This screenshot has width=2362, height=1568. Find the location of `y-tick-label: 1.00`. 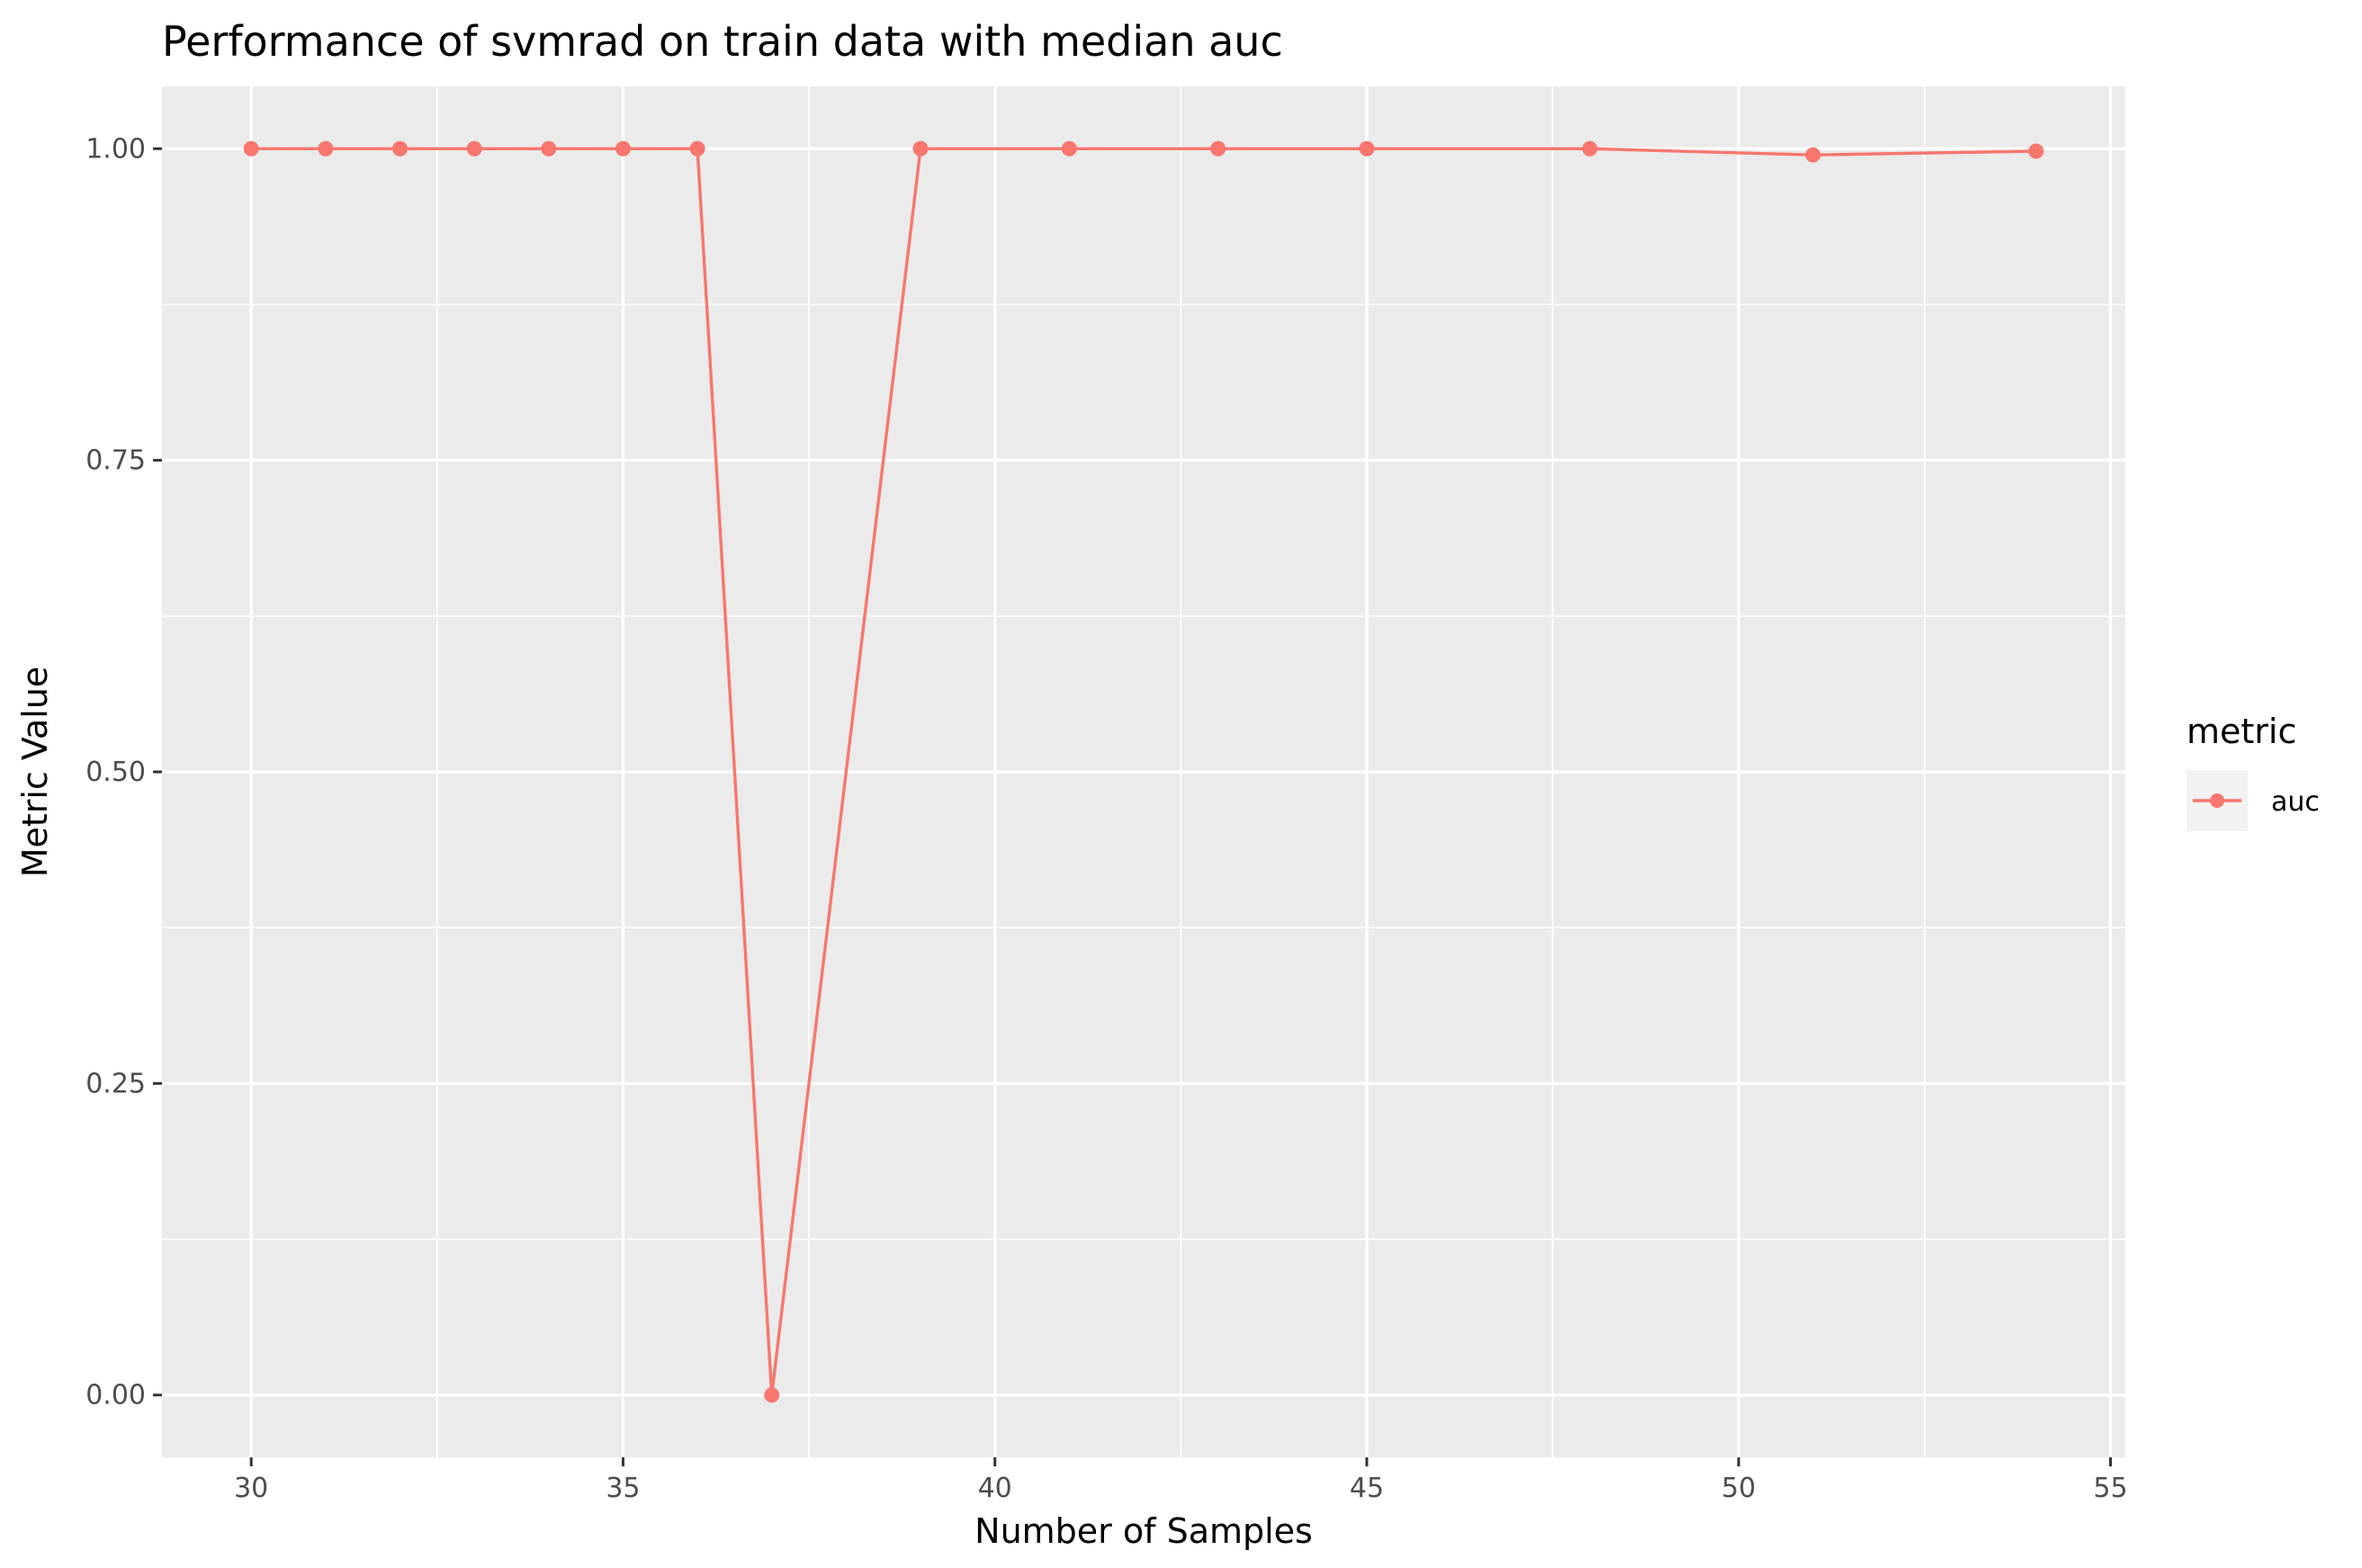

y-tick-label: 1.00 is located at coordinates (116, 149).